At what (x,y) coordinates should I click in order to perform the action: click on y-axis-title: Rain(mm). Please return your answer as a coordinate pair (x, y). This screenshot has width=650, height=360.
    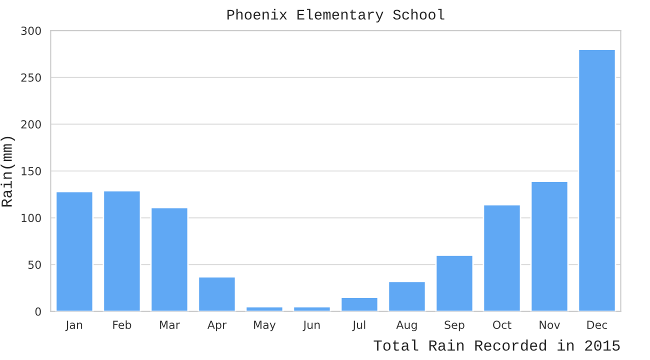
    Looking at the image, I should click on (7, 171).